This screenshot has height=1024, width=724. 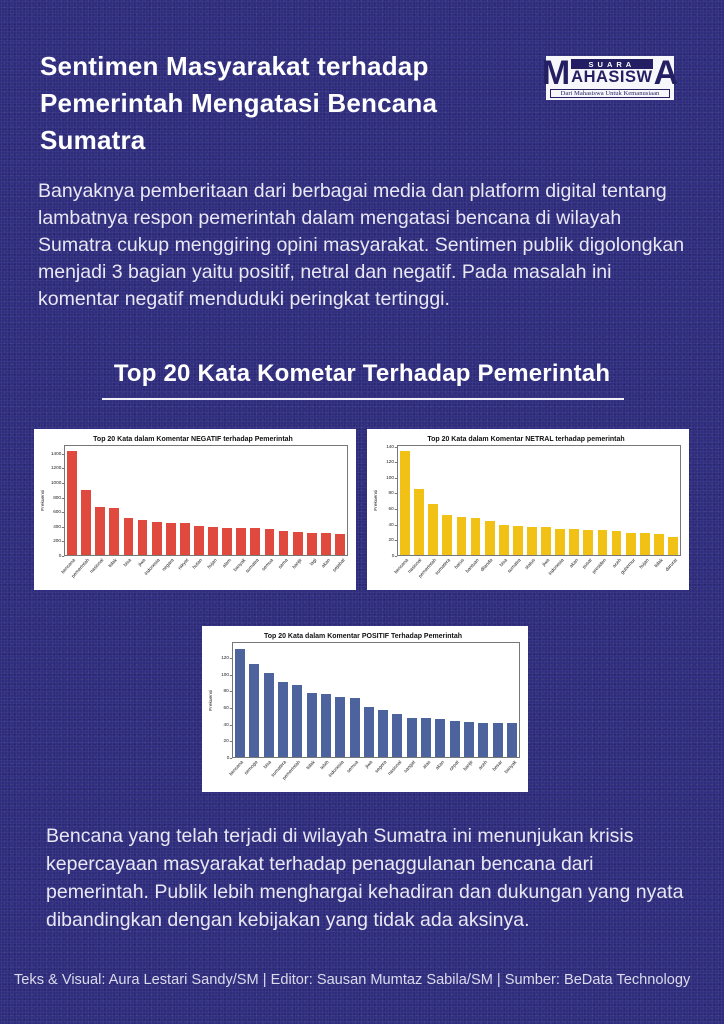 What do you see at coordinates (227, 658) in the screenshot?
I see `y-tick-label: 120` at bounding box center [227, 658].